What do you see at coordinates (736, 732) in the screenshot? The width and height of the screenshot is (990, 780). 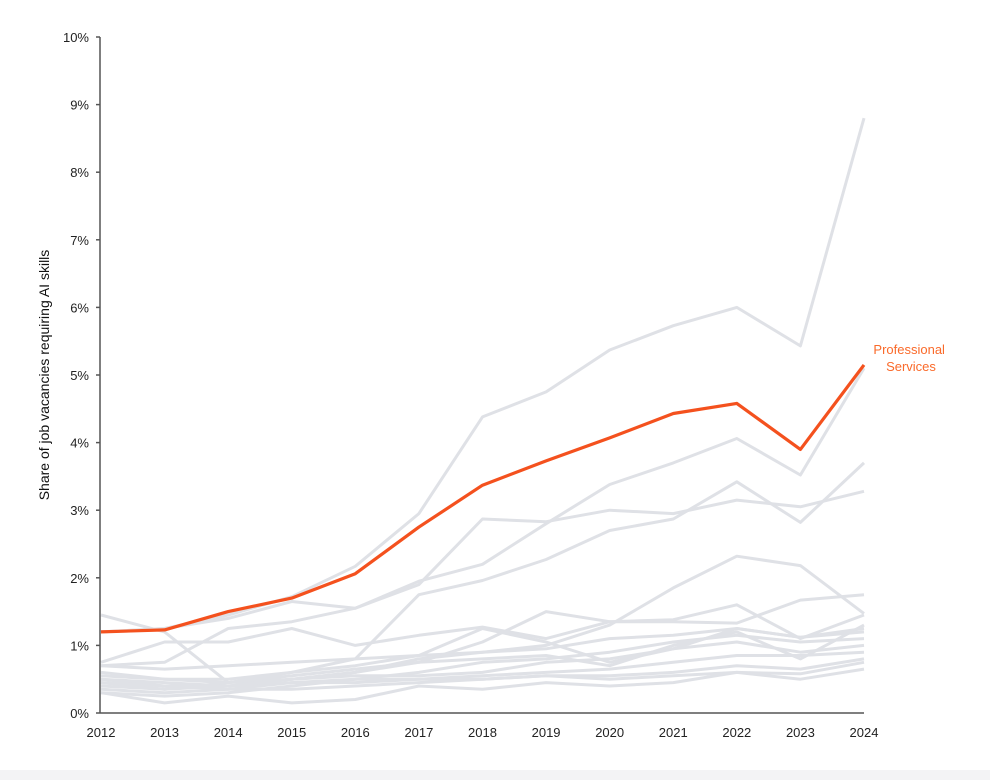 I see `x-tick-label: 2022` at bounding box center [736, 732].